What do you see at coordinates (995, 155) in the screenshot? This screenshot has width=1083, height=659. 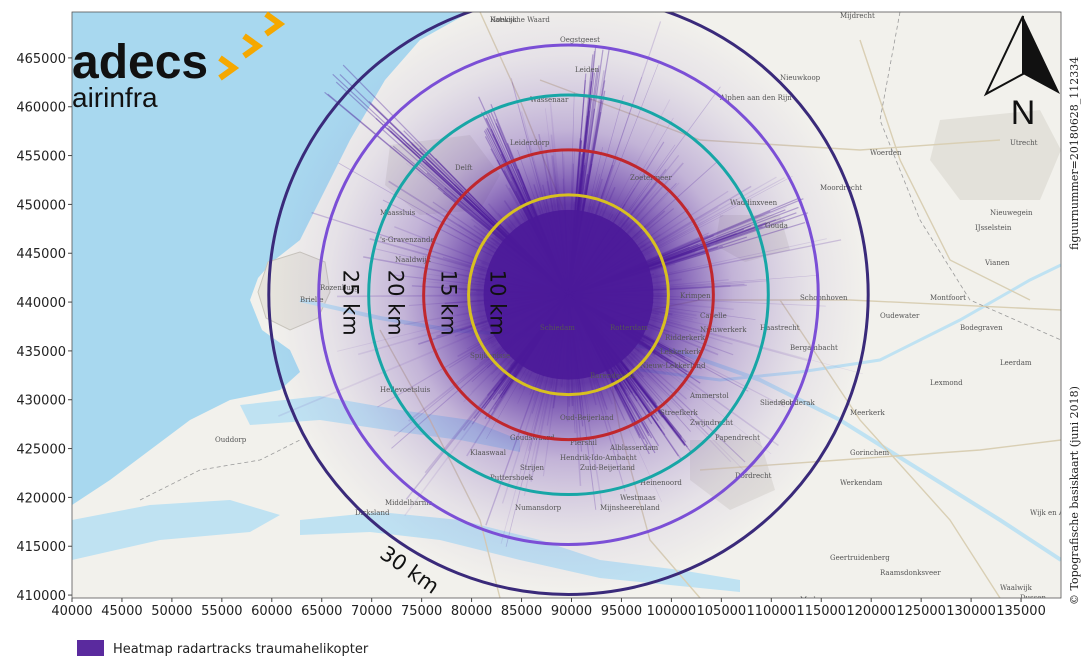 I see `urban-utrecht` at bounding box center [995, 155].